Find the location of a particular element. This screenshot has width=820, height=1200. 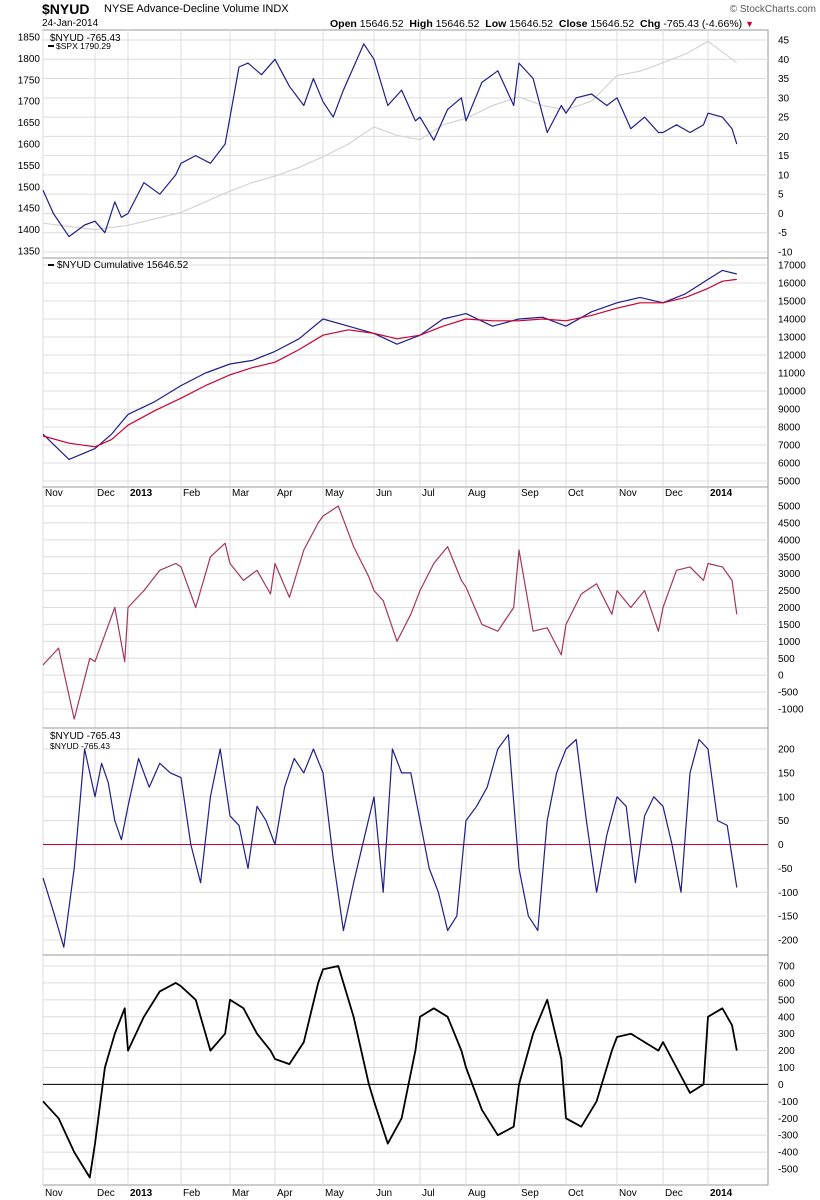

right-axis-tick-label: 14000 is located at coordinates (792, 320).